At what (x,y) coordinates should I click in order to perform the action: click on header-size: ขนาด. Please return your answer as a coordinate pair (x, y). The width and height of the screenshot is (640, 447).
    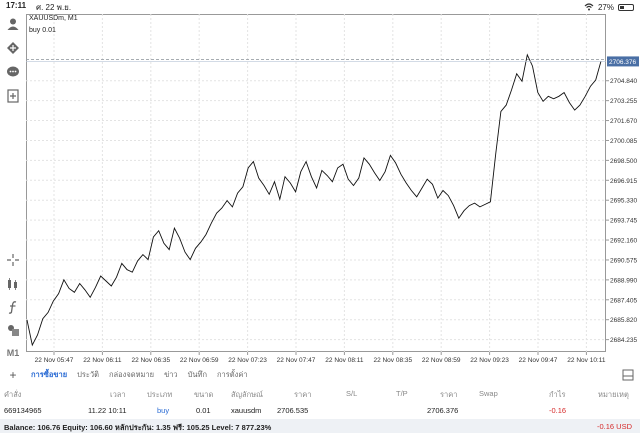
    Looking at the image, I should click on (204, 394).